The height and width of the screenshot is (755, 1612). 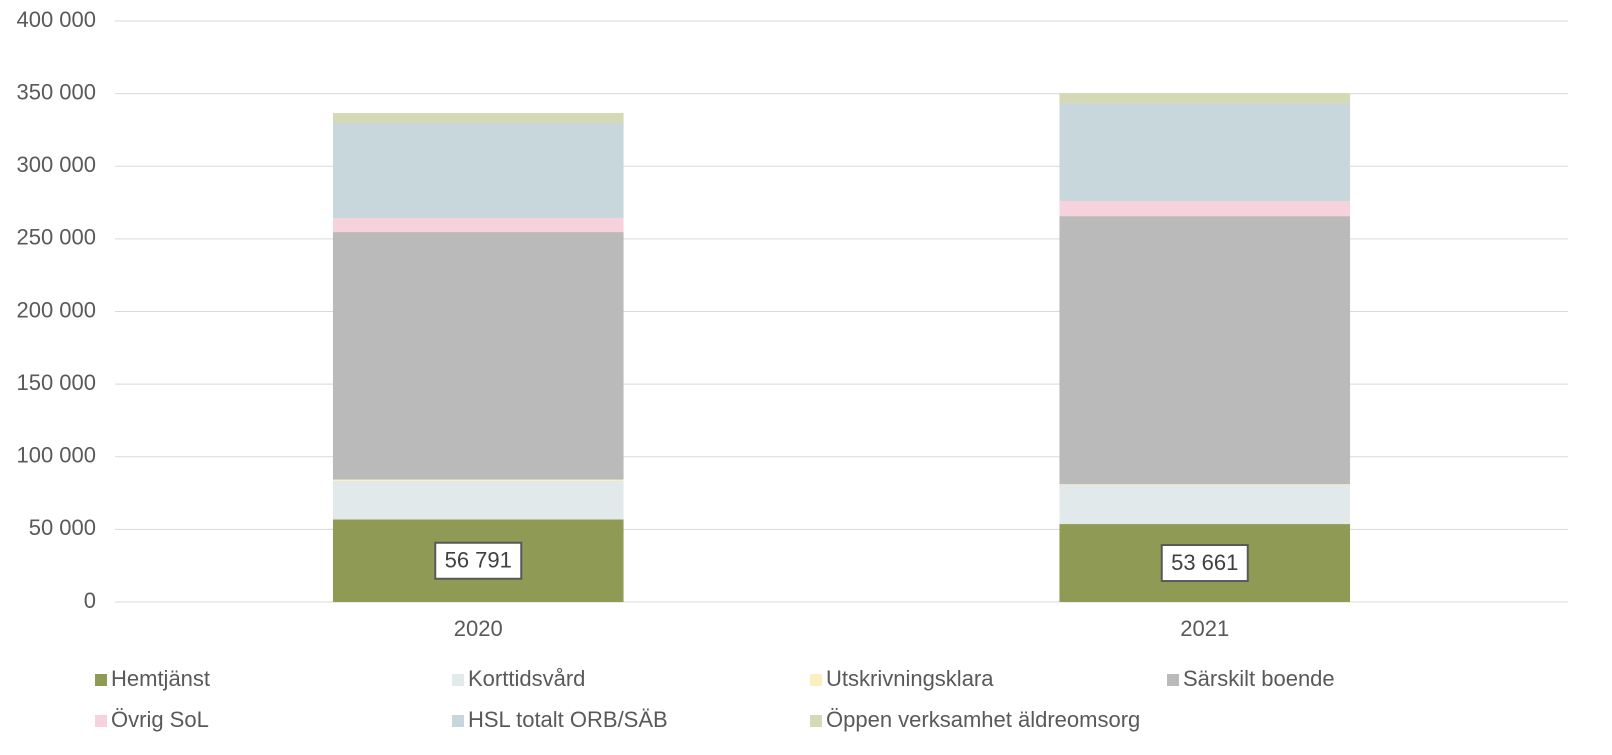 I want to click on y-tick-label: 400 000, so click(x=56, y=19).